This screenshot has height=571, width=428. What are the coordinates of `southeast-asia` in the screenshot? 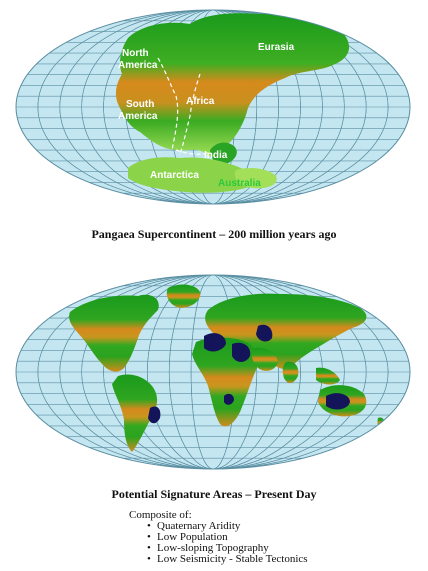 It's located at (328, 376).